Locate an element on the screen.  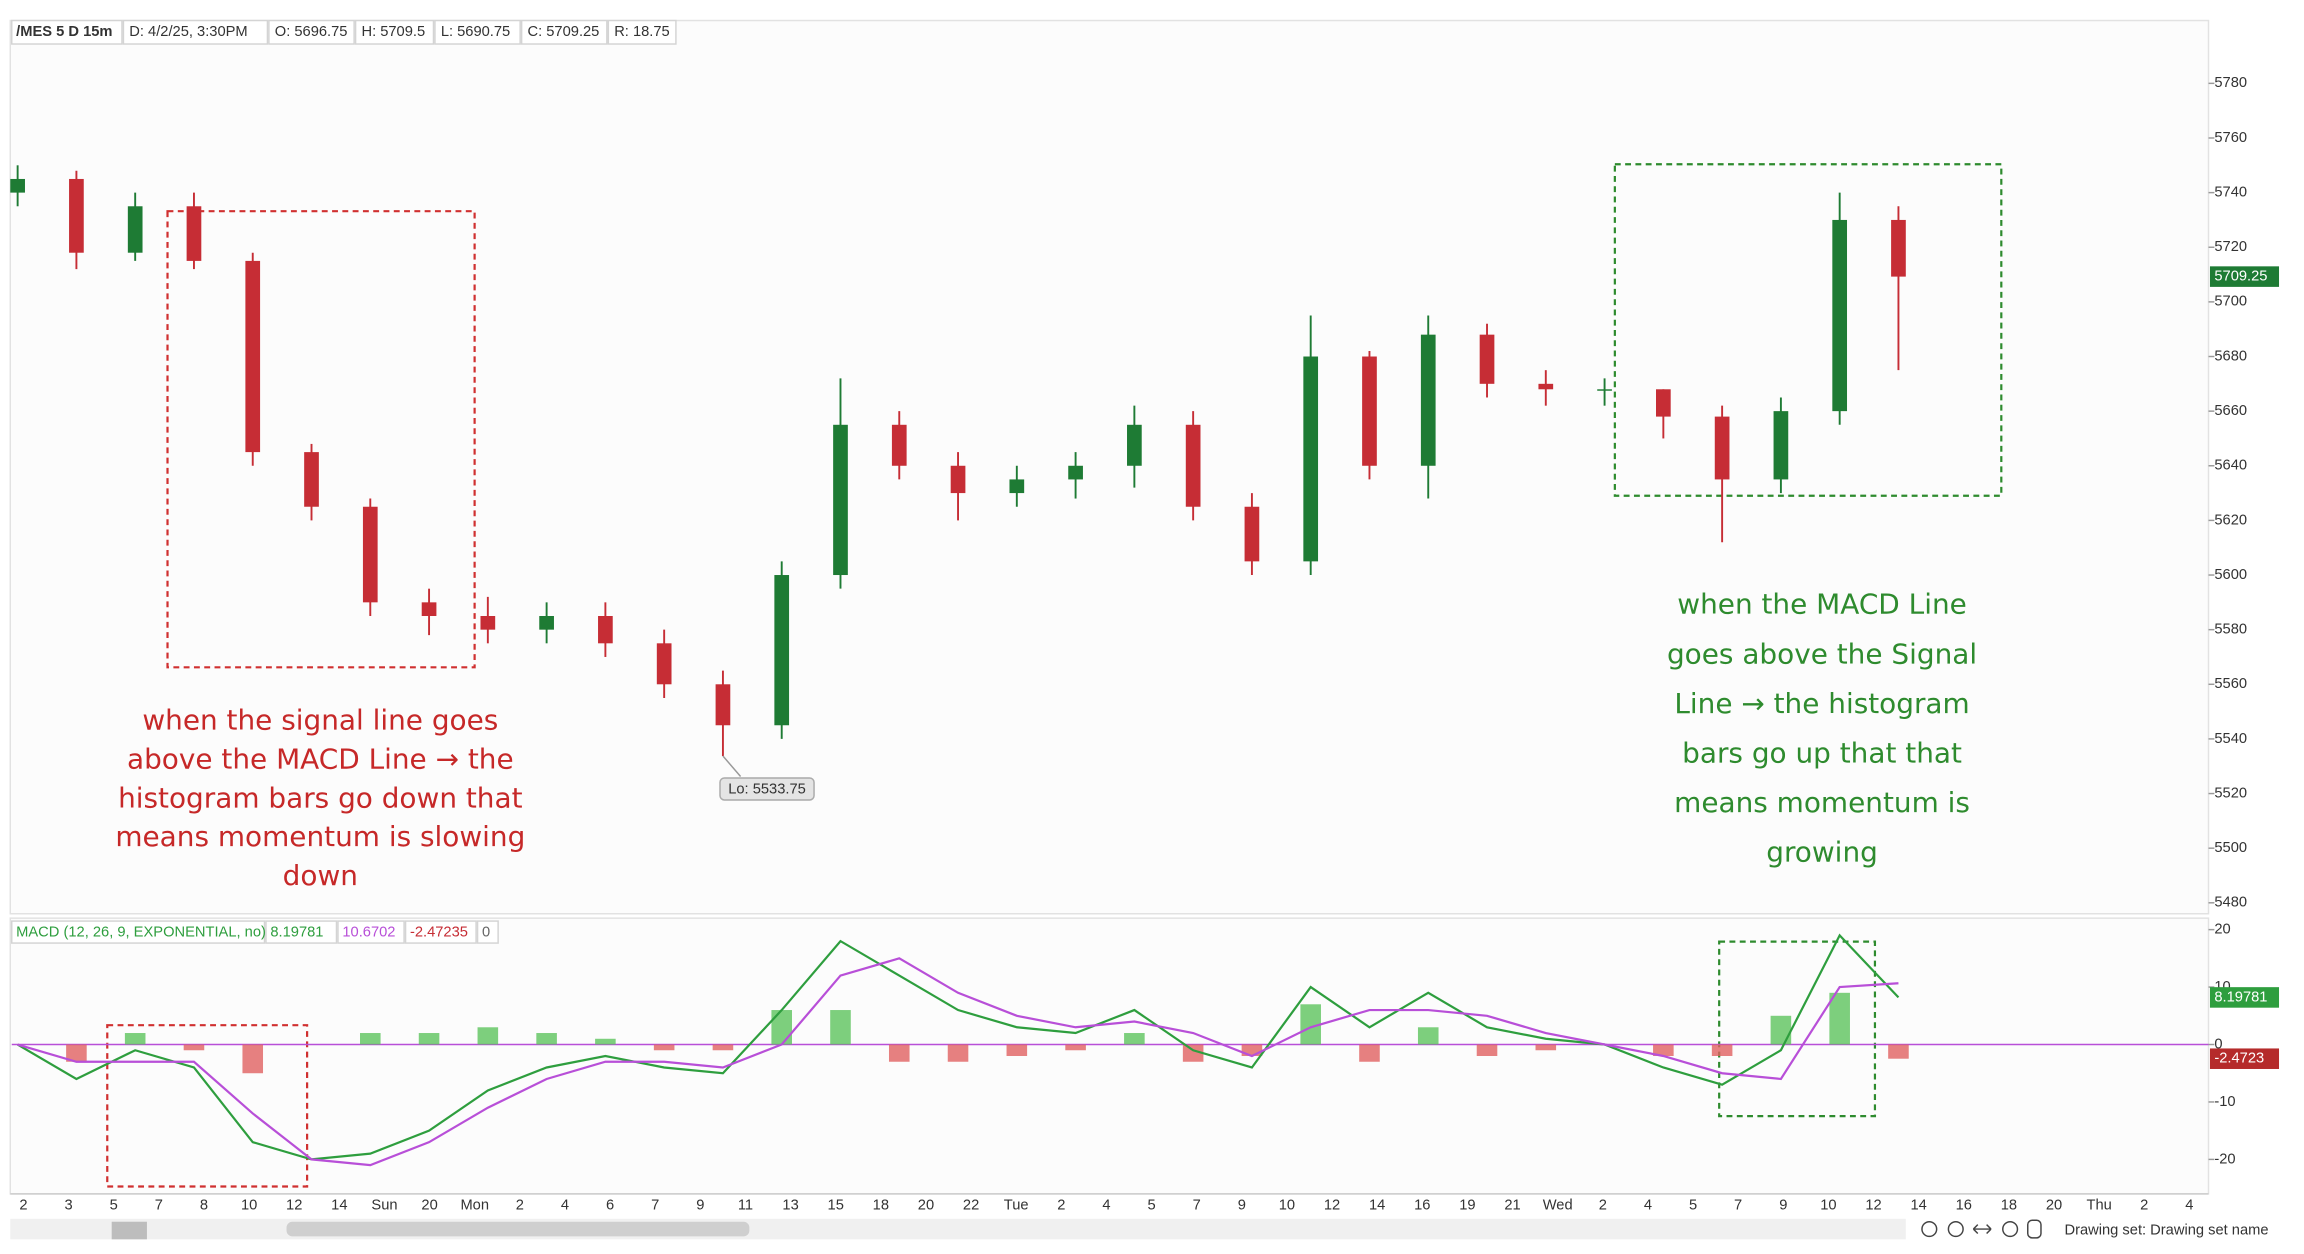
zoom-in is located at coordinates (1955, 1229).